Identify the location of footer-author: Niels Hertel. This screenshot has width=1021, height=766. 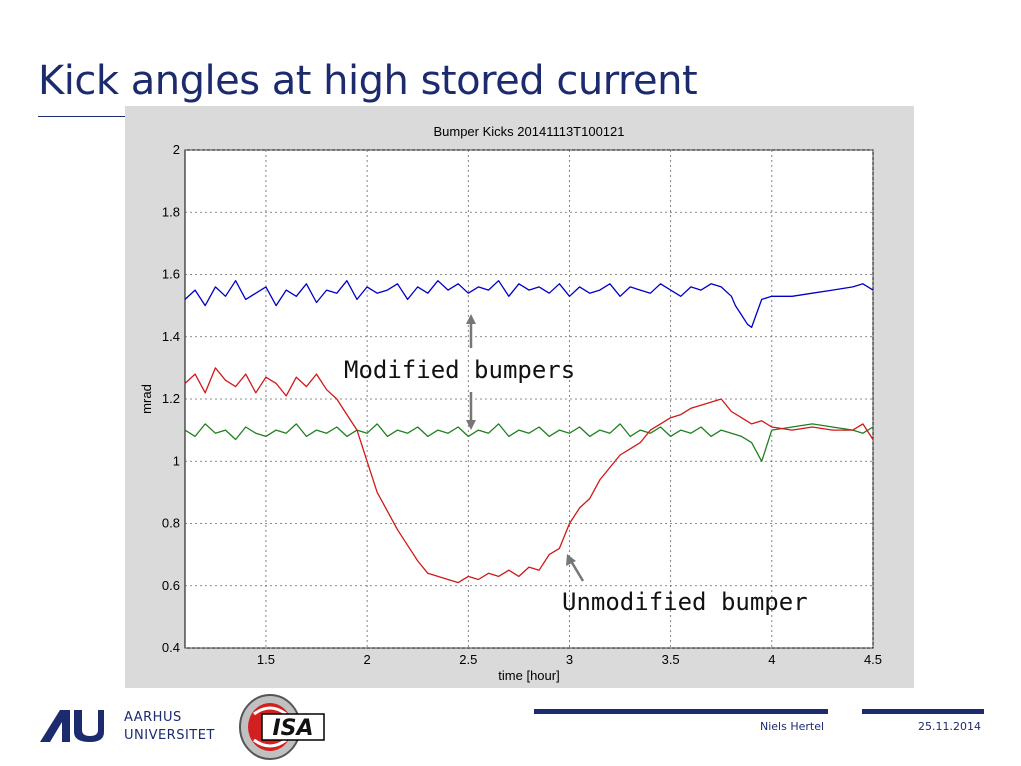
(792, 726).